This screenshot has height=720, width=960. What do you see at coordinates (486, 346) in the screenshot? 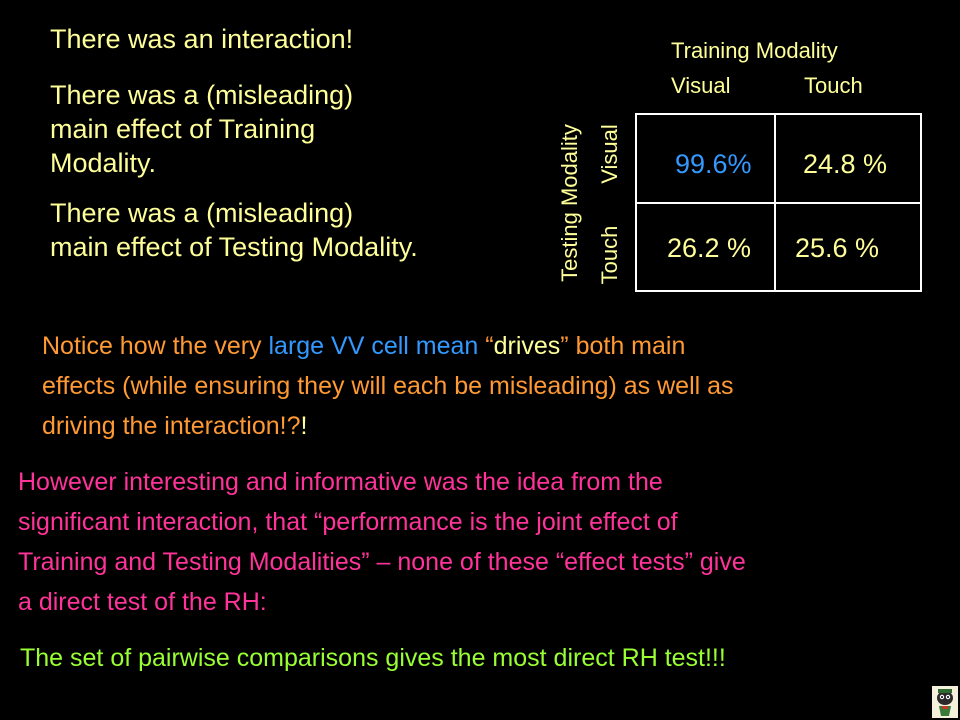
I see `notice-line1-c: “` at bounding box center [486, 346].